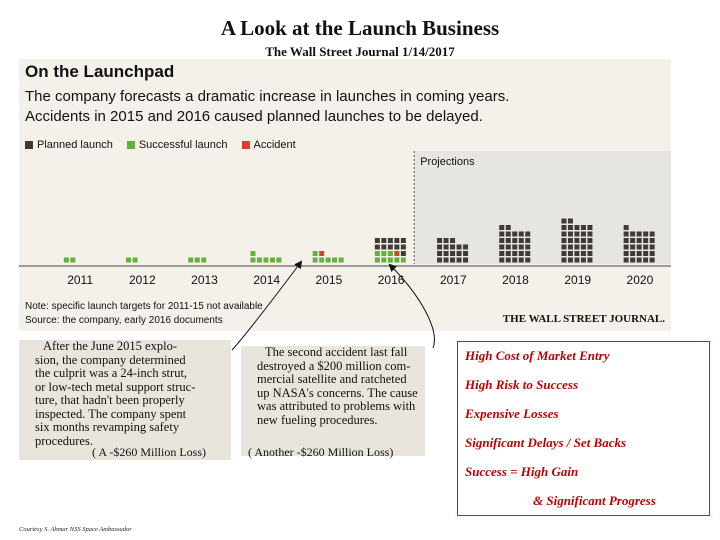 The image size is (720, 540). I want to click on summary-item: High Cost of Market Entry, so click(537, 355).